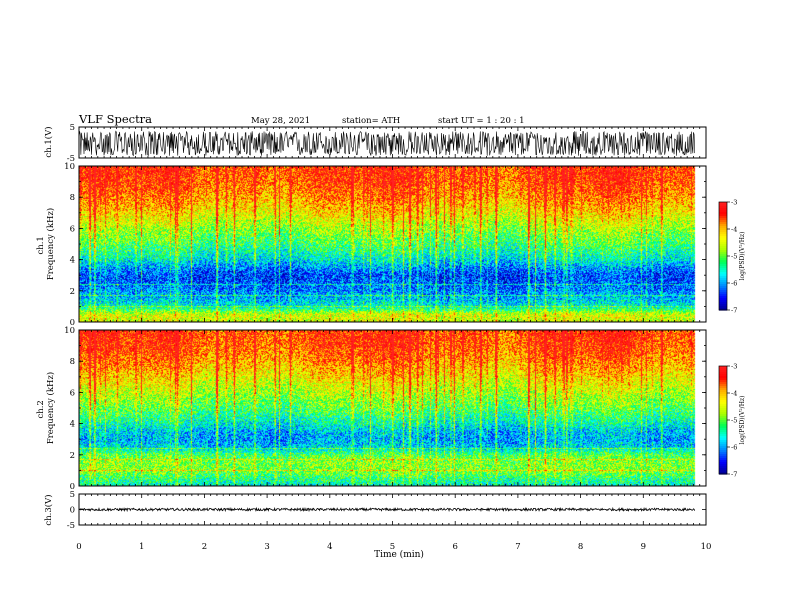  Describe the element at coordinates (393, 547) in the screenshot. I see `x-axis-tick-labels: 0 1 2 3 4 5 6 7 8 9 10` at that location.